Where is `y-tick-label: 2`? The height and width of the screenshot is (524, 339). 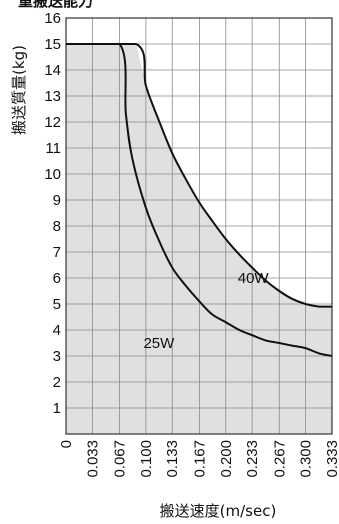 y-tick-label: 2 is located at coordinates (57, 382).